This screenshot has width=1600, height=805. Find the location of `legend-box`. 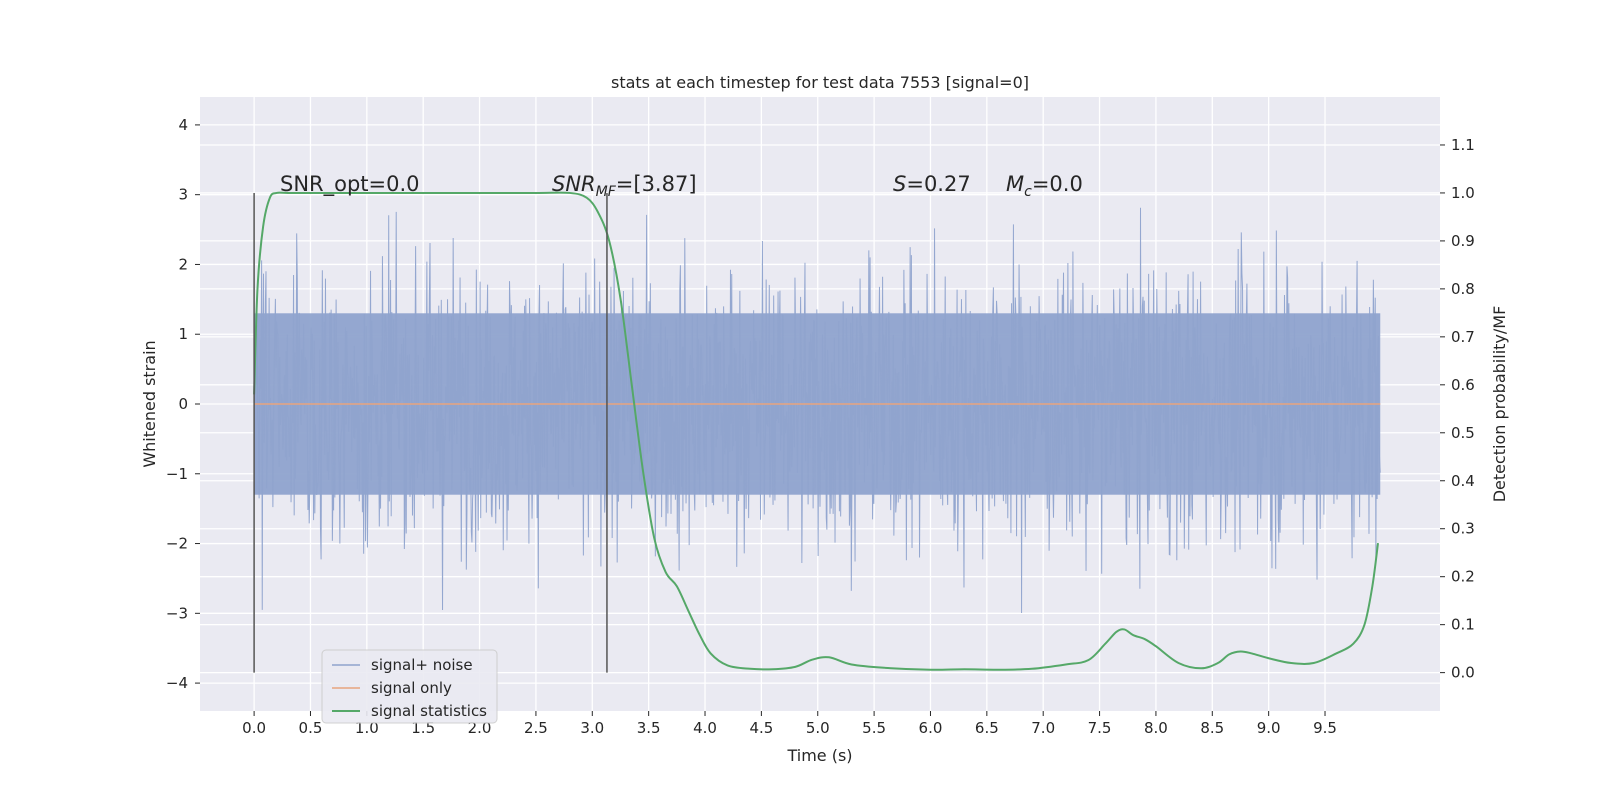

legend-box is located at coordinates (409, 686).